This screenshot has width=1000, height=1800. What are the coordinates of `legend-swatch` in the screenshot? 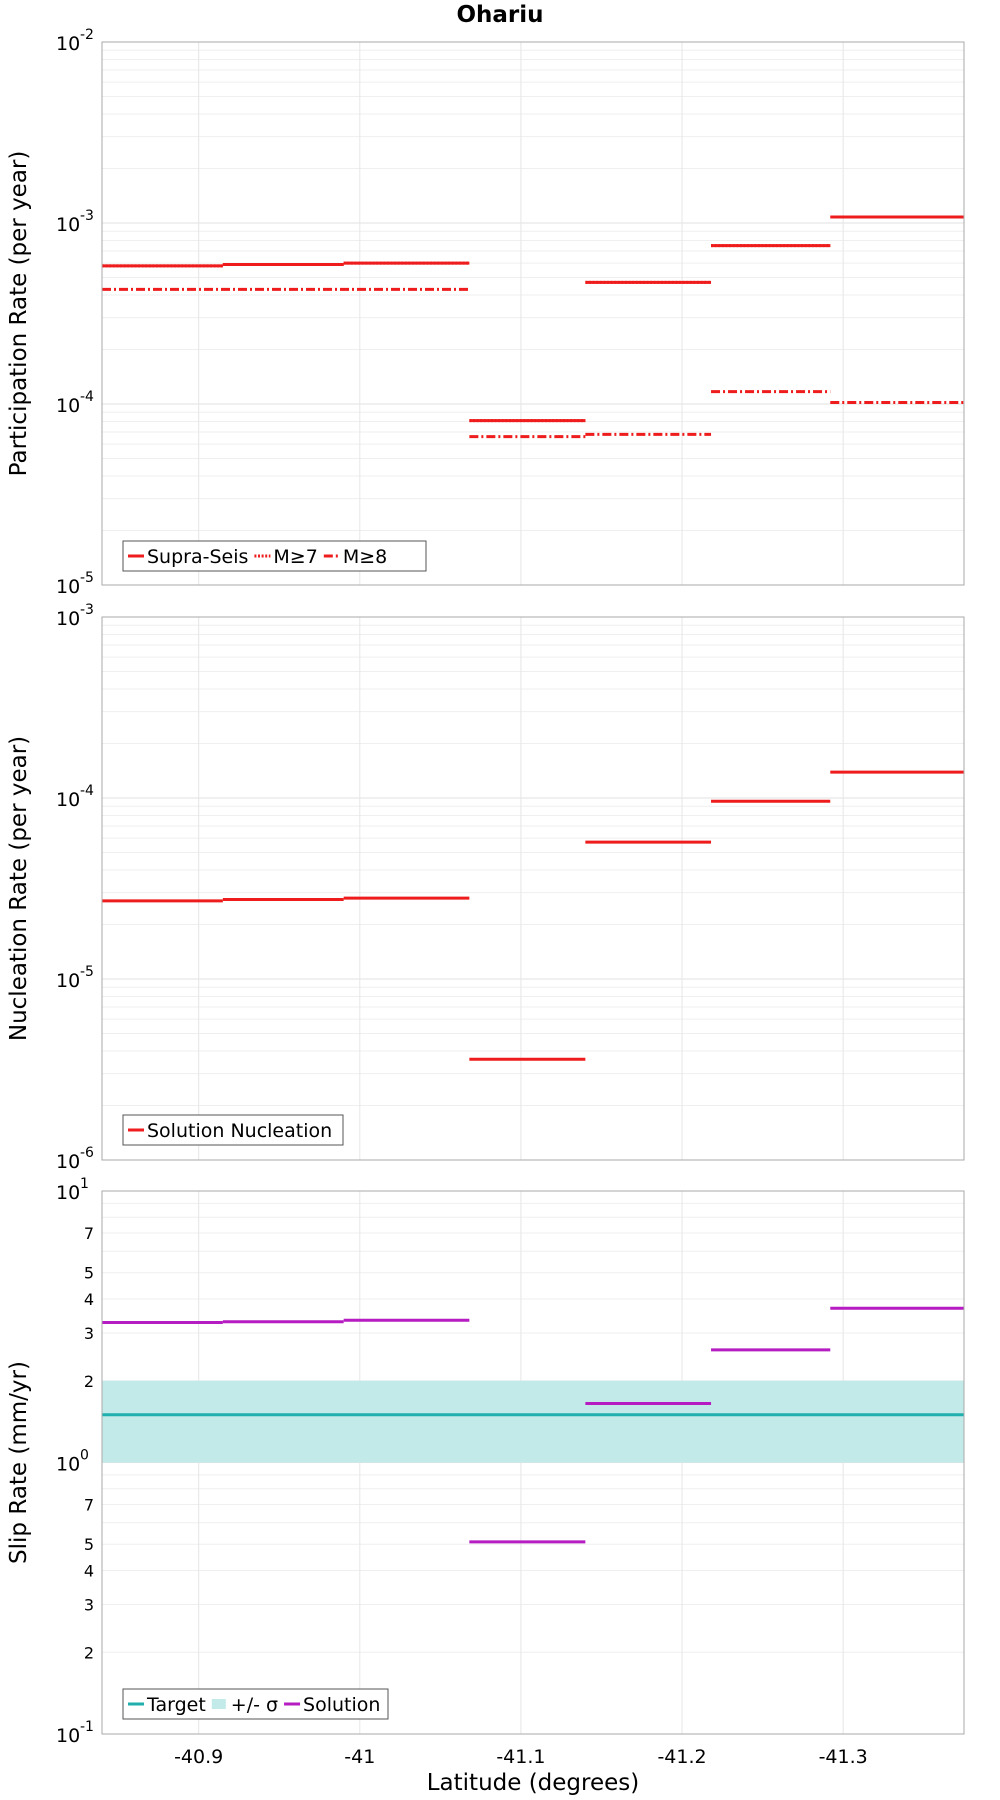 It's located at (218, 1704).